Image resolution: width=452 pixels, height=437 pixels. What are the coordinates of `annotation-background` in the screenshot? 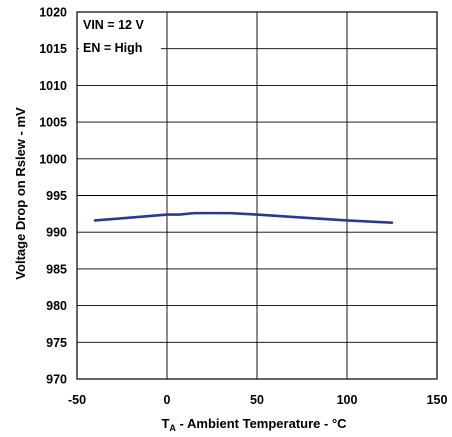 It's located at (120, 37).